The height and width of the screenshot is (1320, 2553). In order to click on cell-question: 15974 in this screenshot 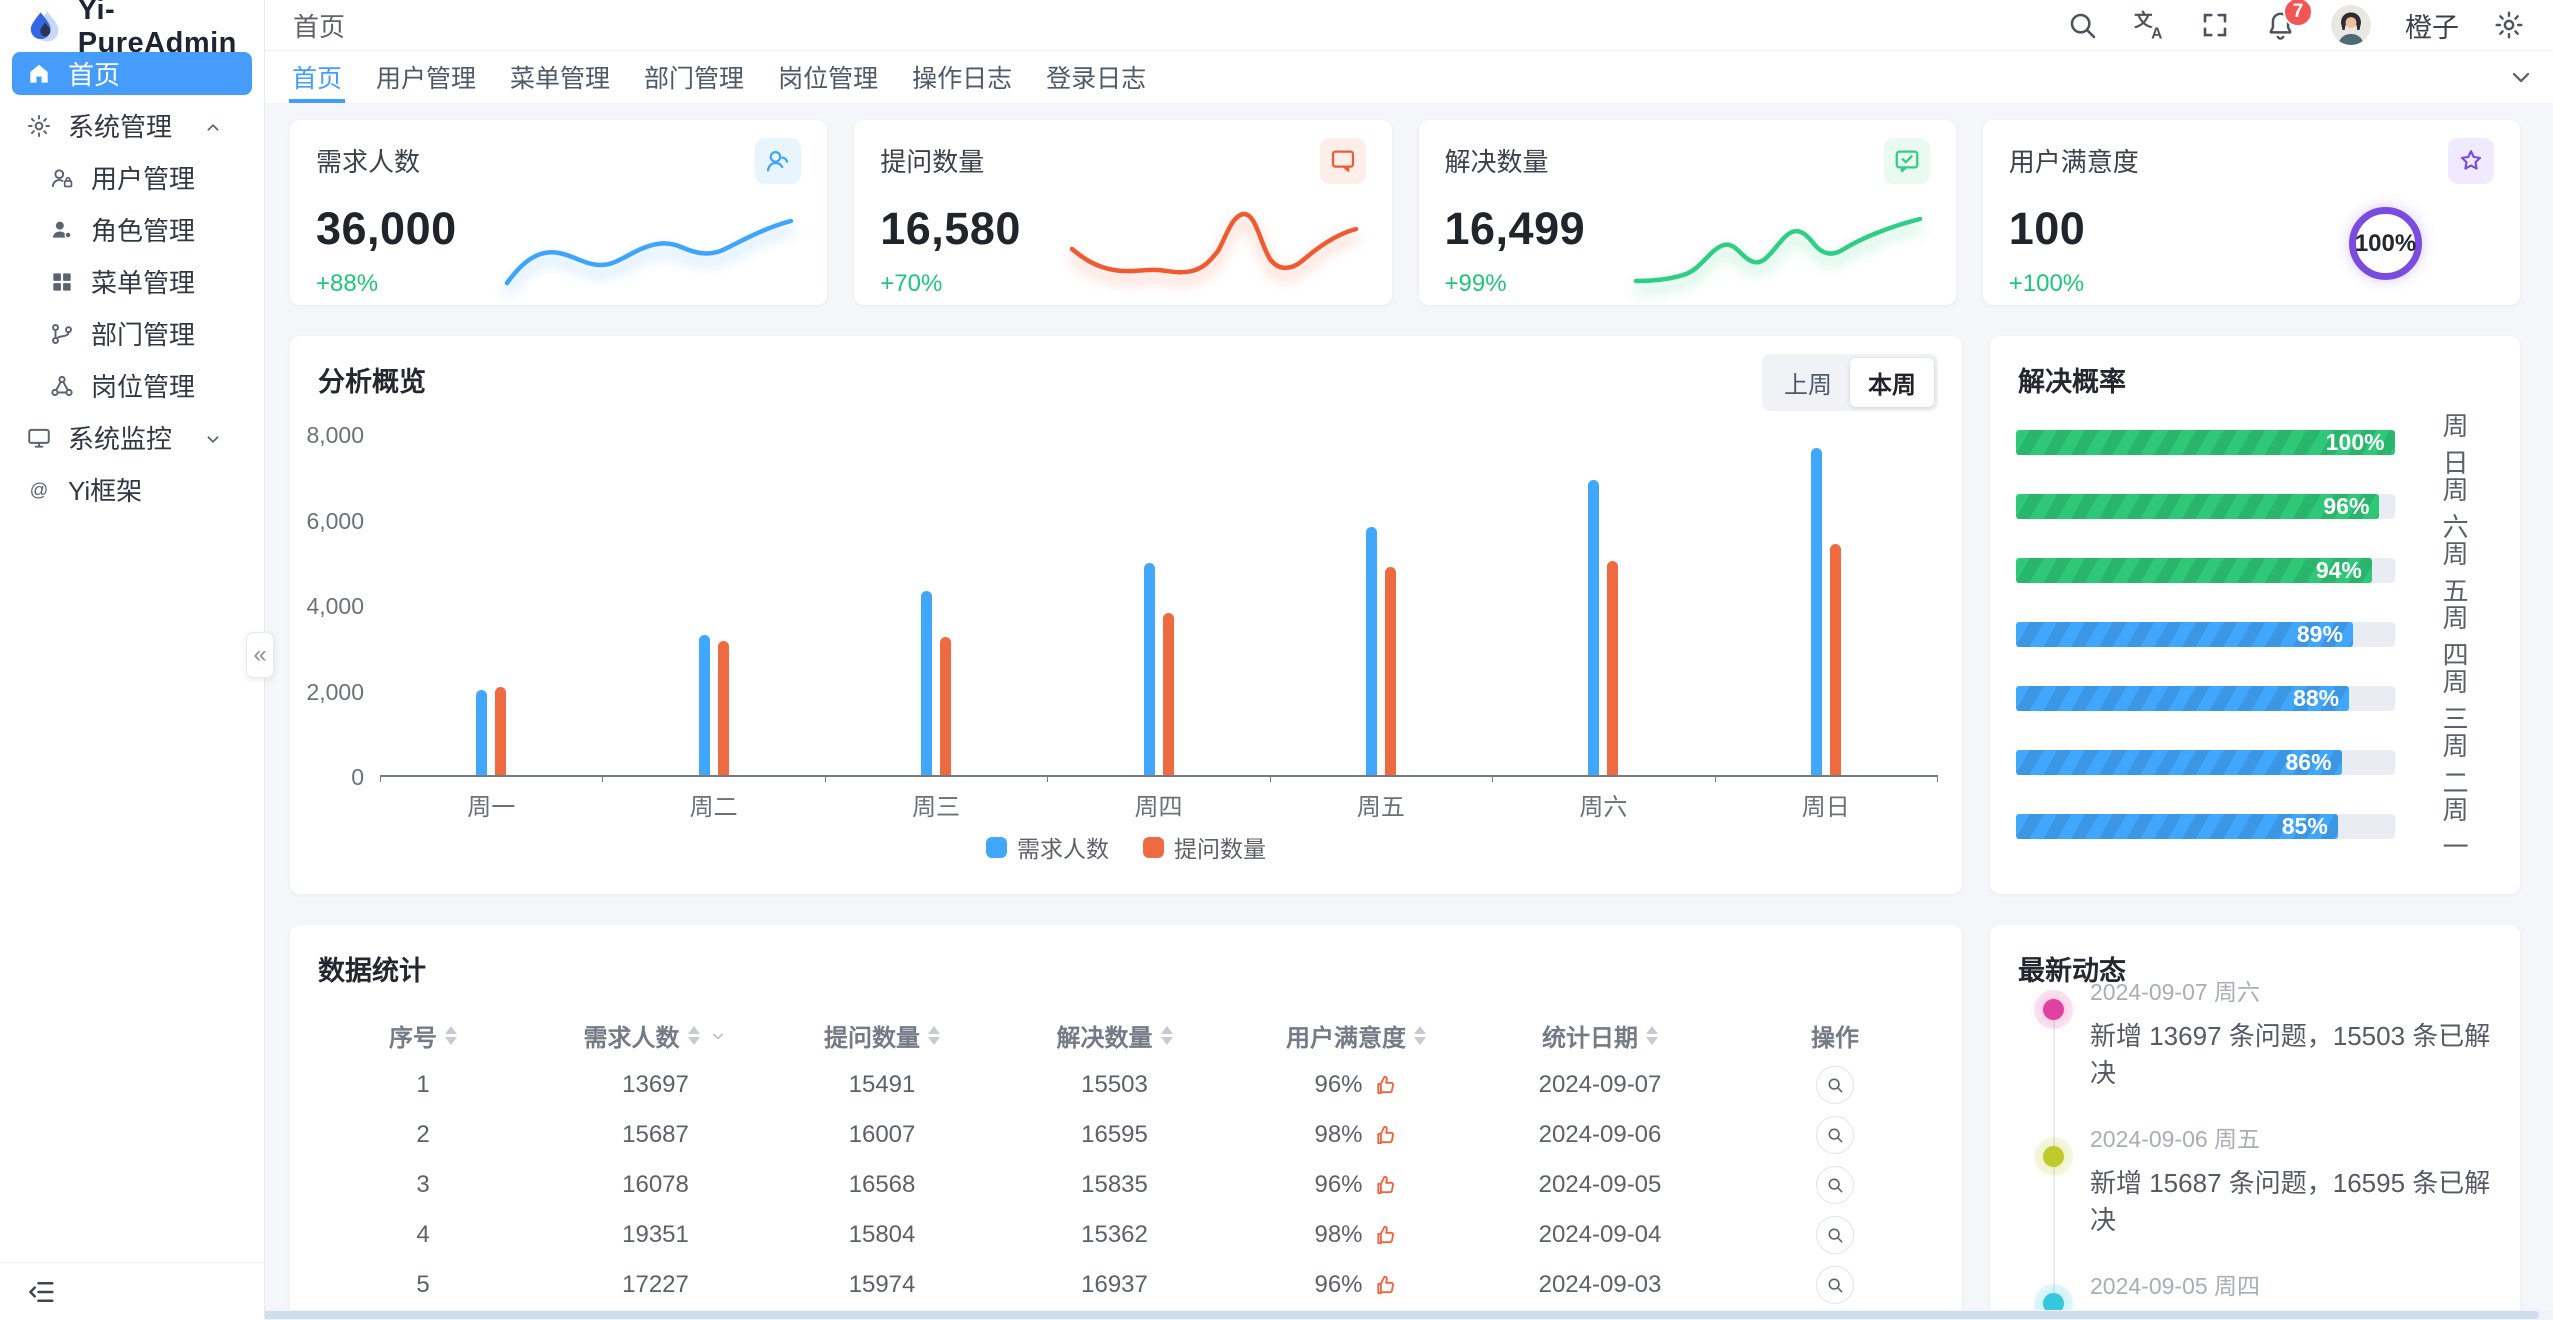, I will do `click(882, 1284)`.